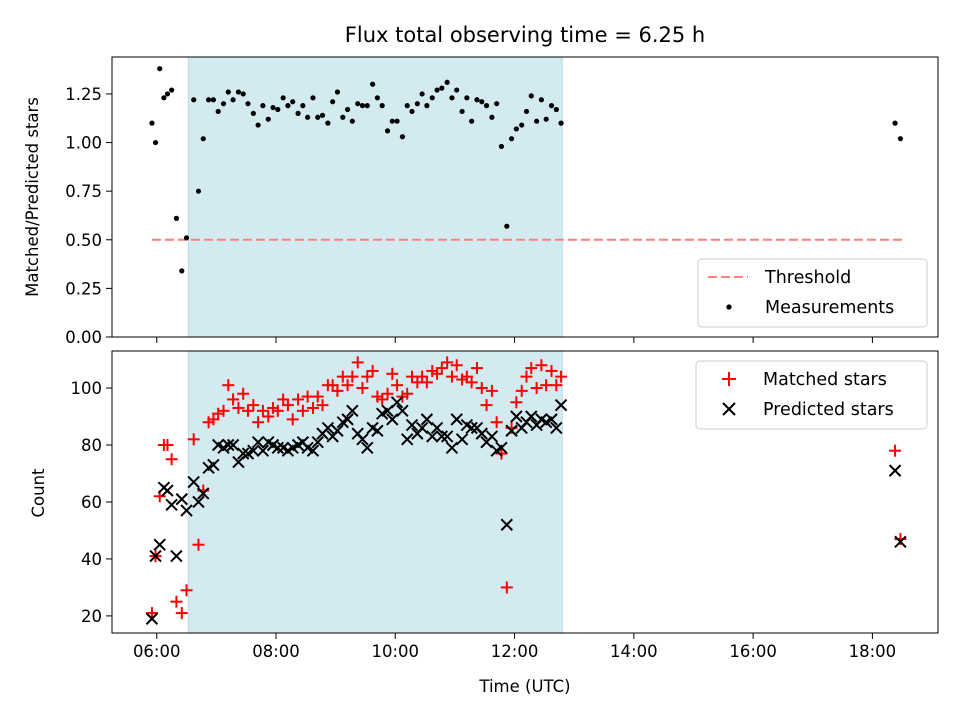 This screenshot has height=720, width=960. Describe the element at coordinates (729, 409) in the screenshot. I see `legend-predicted-swatch` at that location.